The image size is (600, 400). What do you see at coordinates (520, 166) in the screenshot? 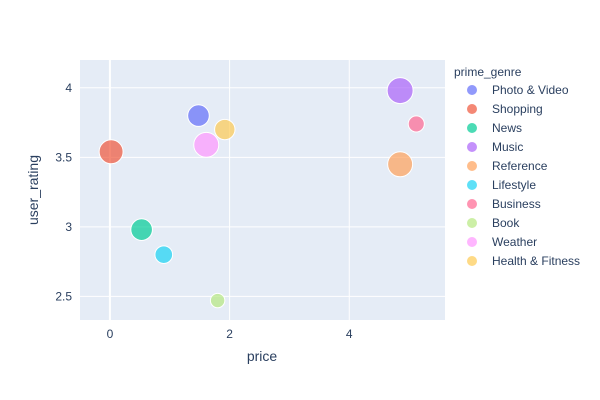
I see `legend-label: Reference` at bounding box center [520, 166].